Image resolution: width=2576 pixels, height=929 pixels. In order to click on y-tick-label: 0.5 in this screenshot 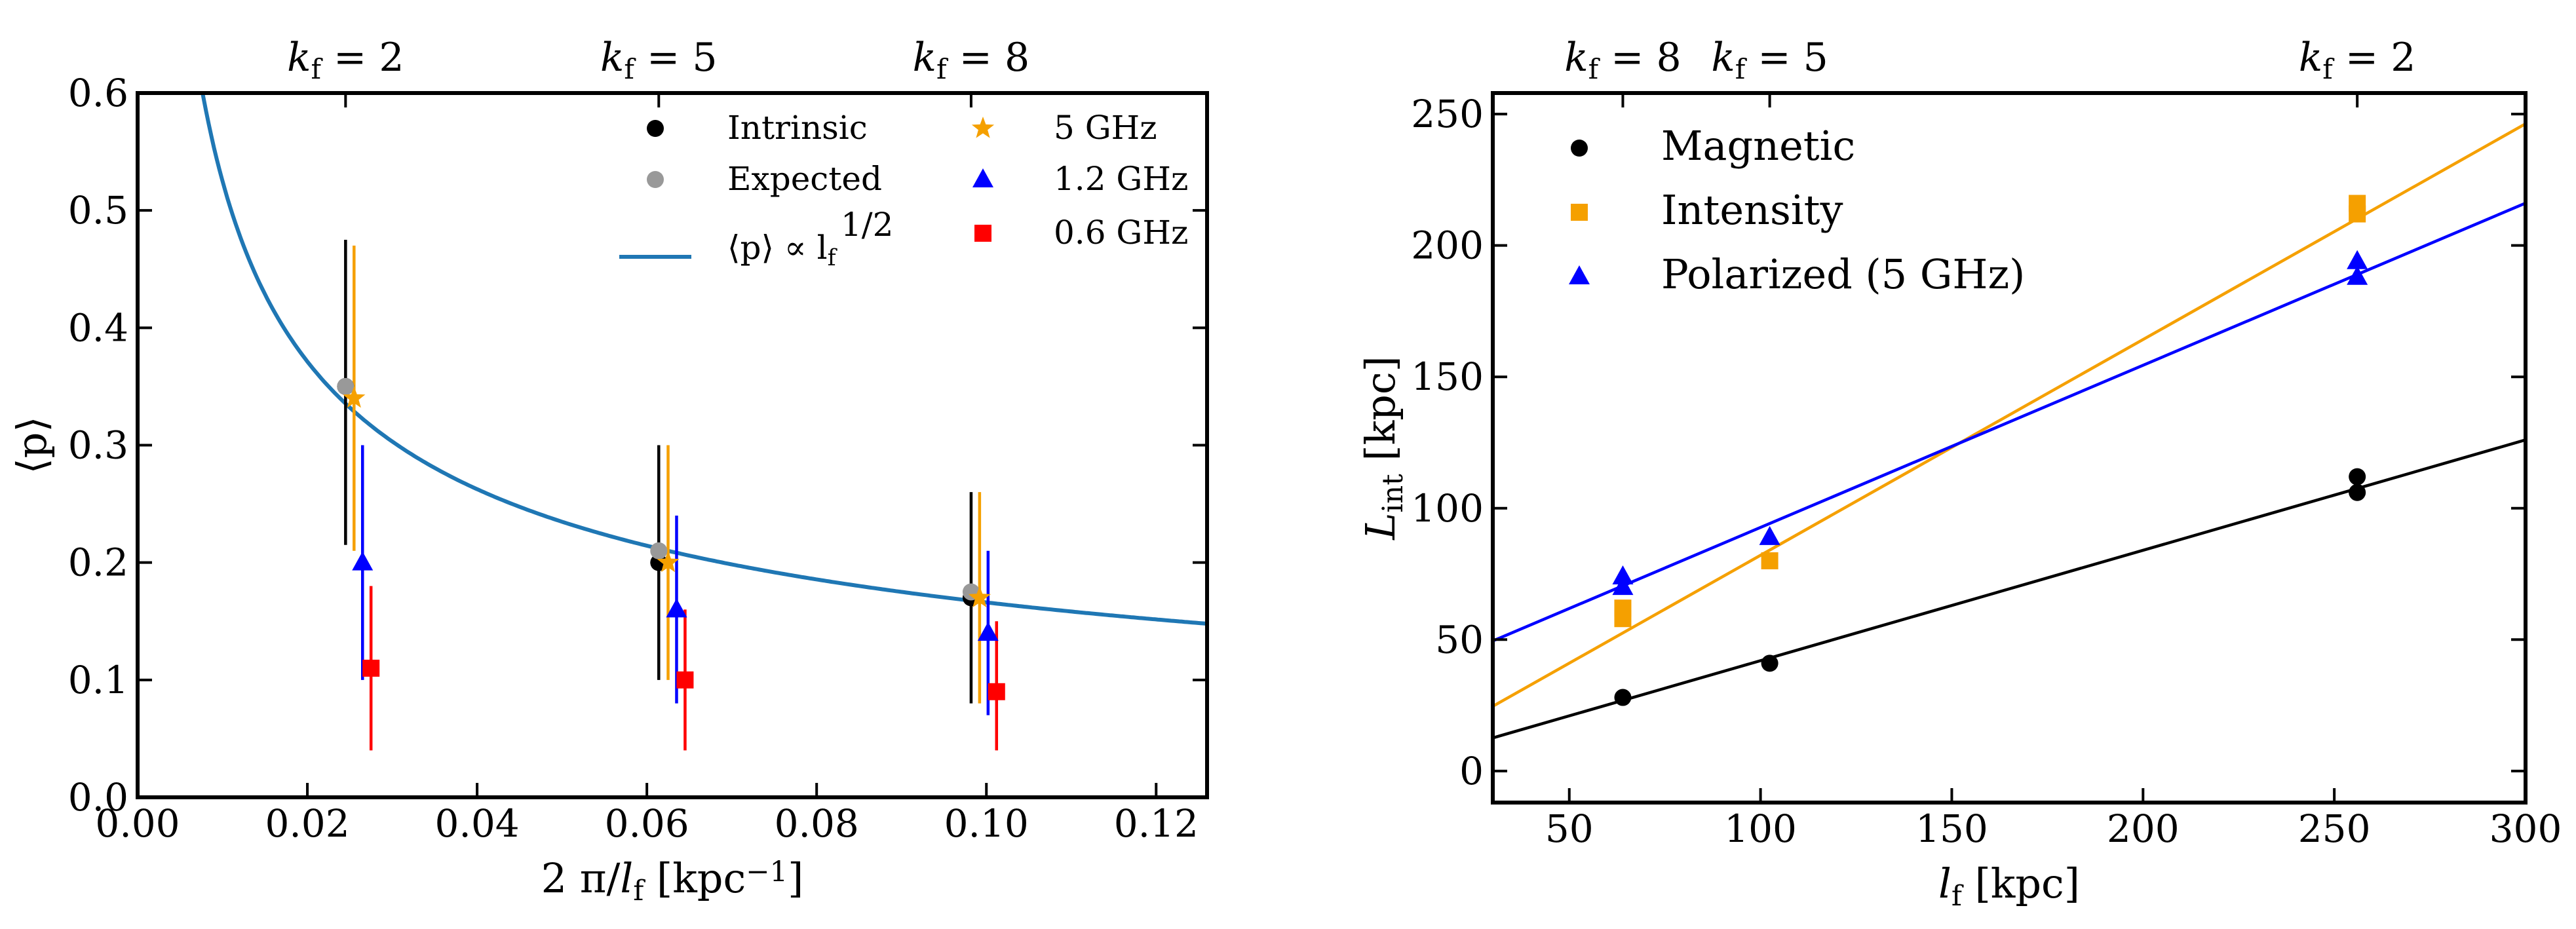, I will do `click(98, 210)`.